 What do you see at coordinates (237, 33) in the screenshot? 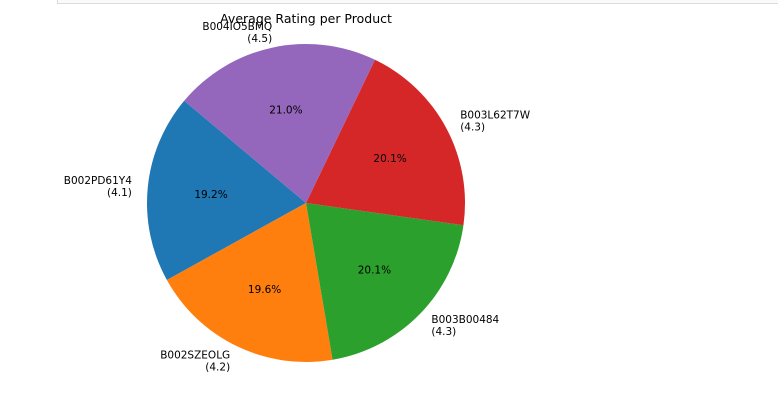
I see `pie-slice-label: B004IO5BMQ (4.5)` at bounding box center [237, 33].